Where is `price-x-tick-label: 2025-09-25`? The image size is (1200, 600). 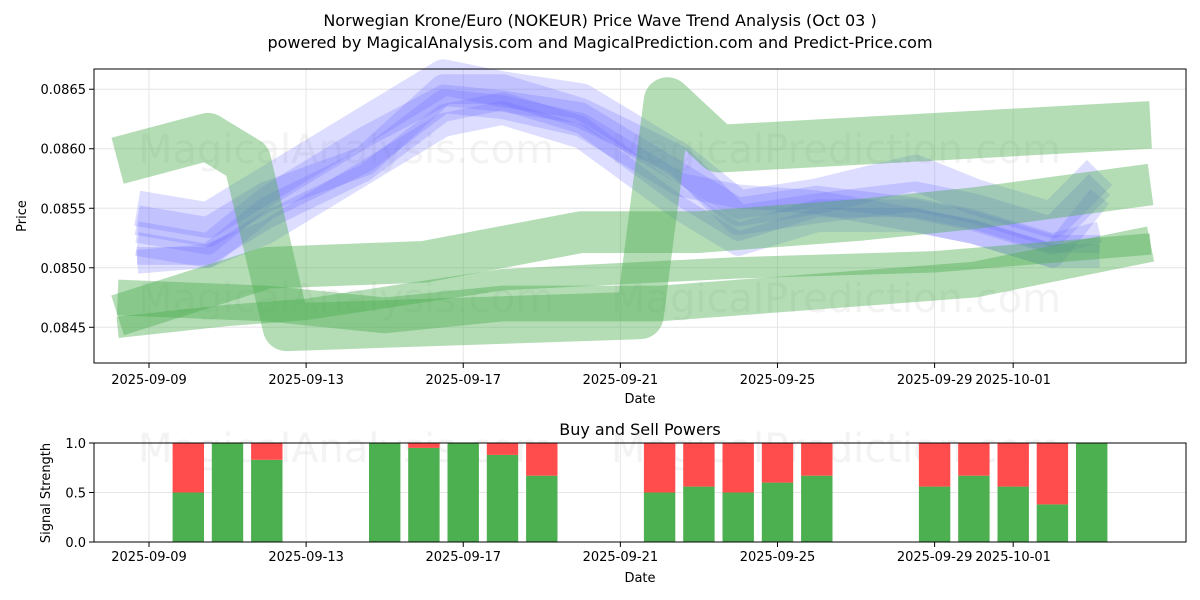
price-x-tick-label: 2025-09-25 is located at coordinates (778, 380).